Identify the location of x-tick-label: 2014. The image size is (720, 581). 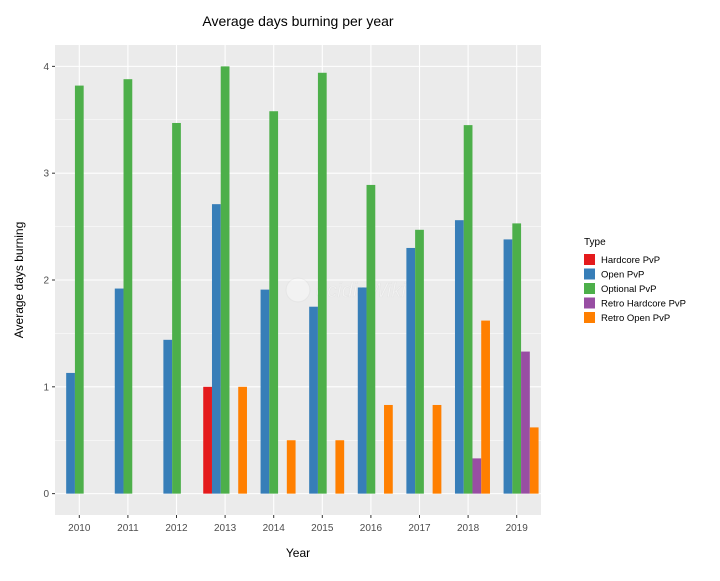
(274, 528).